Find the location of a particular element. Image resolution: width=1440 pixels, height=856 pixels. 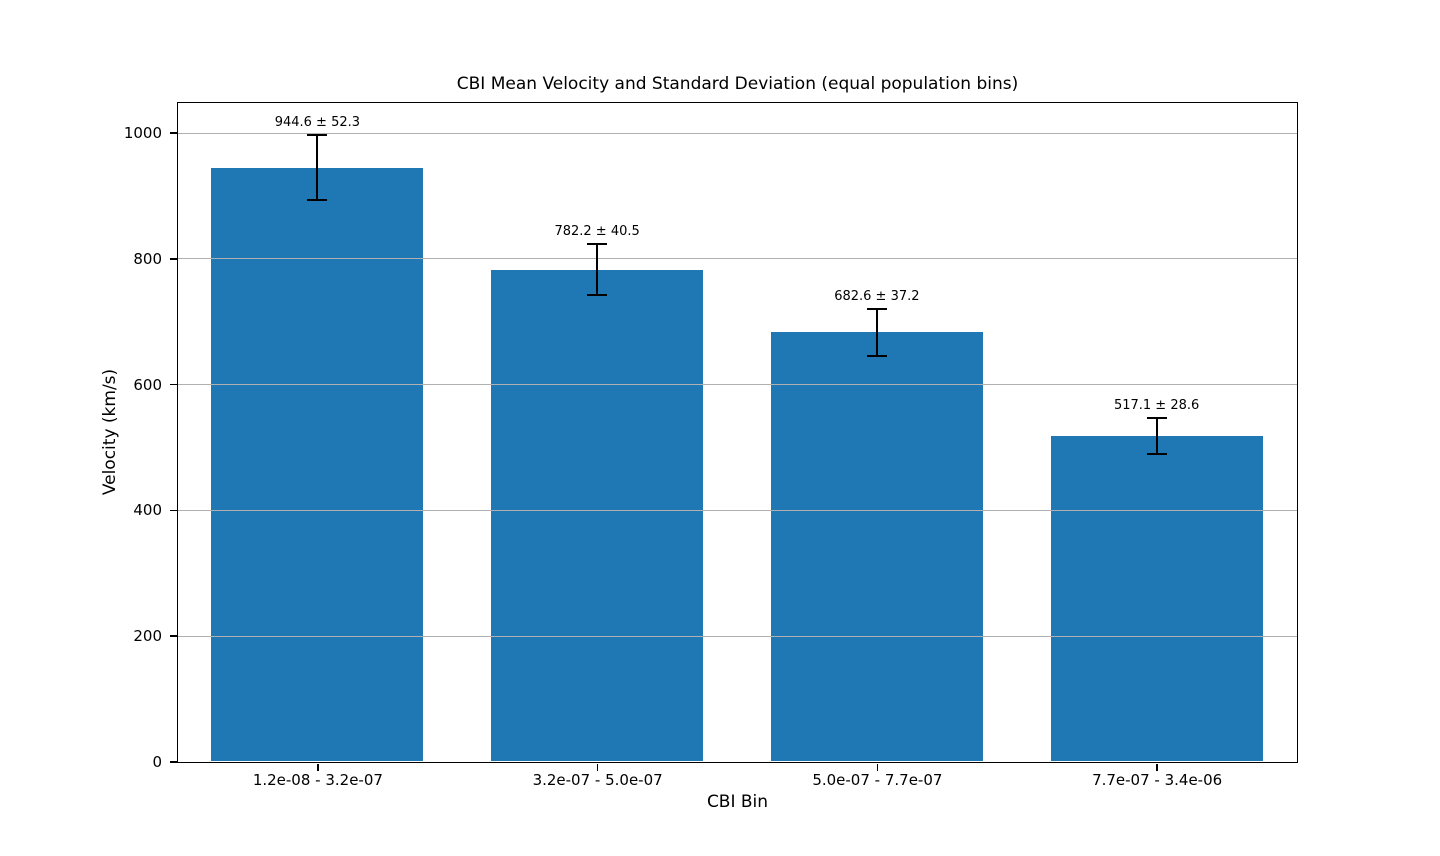

x-axis-label: CBI Bin is located at coordinates (737, 802).